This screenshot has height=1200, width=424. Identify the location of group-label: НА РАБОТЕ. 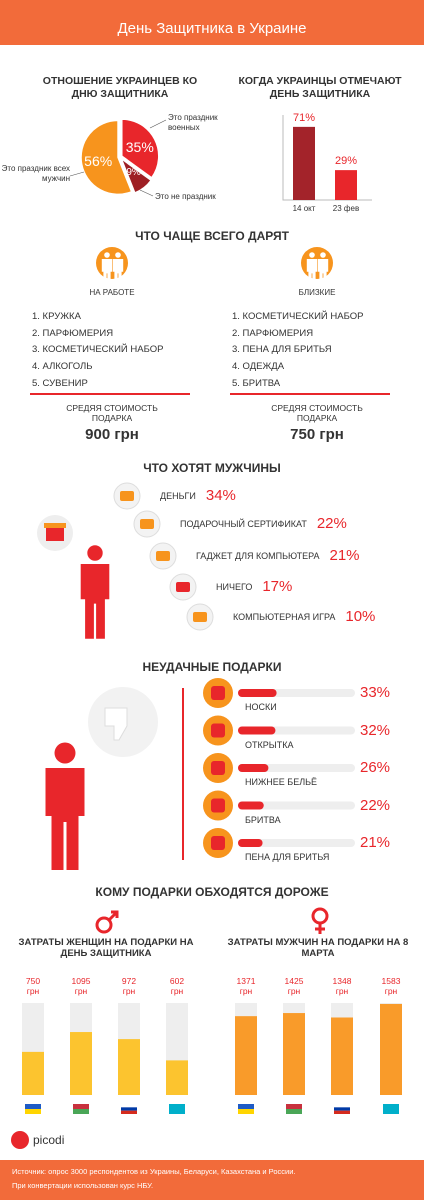
(112, 292).